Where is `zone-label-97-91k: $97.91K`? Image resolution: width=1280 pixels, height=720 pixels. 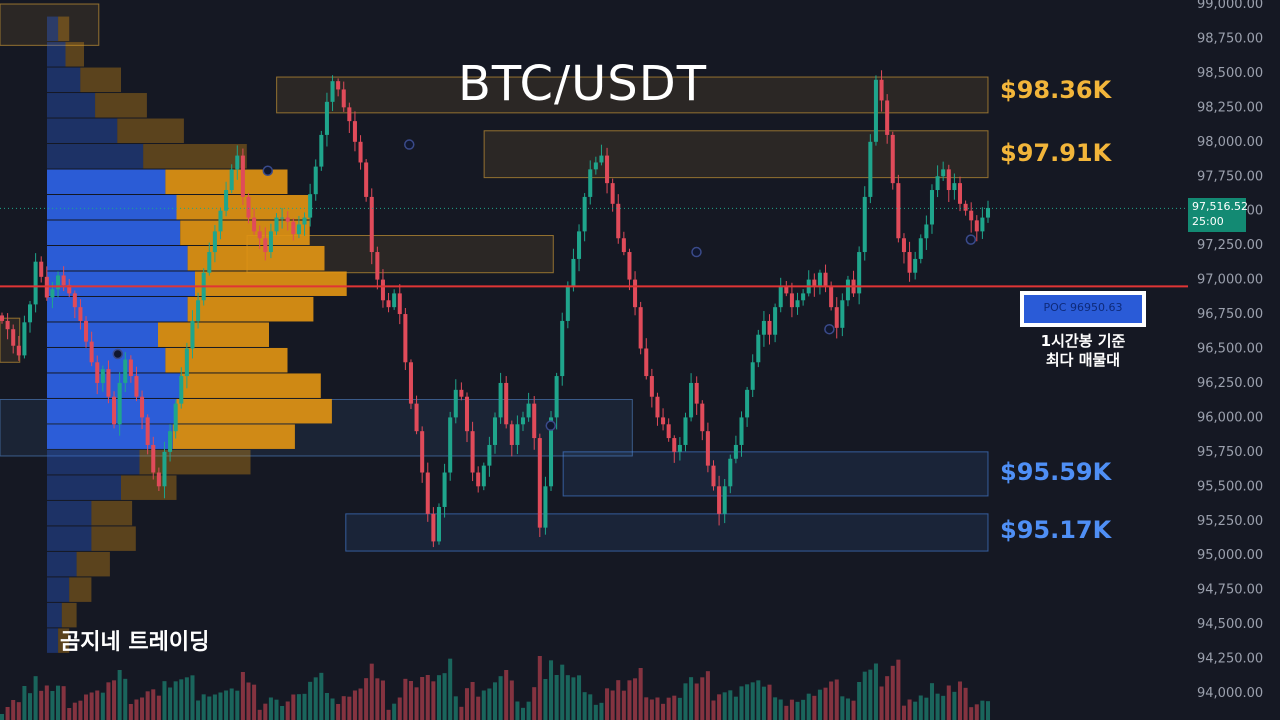 zone-label-97-91k: $97.91K is located at coordinates (1056, 153).